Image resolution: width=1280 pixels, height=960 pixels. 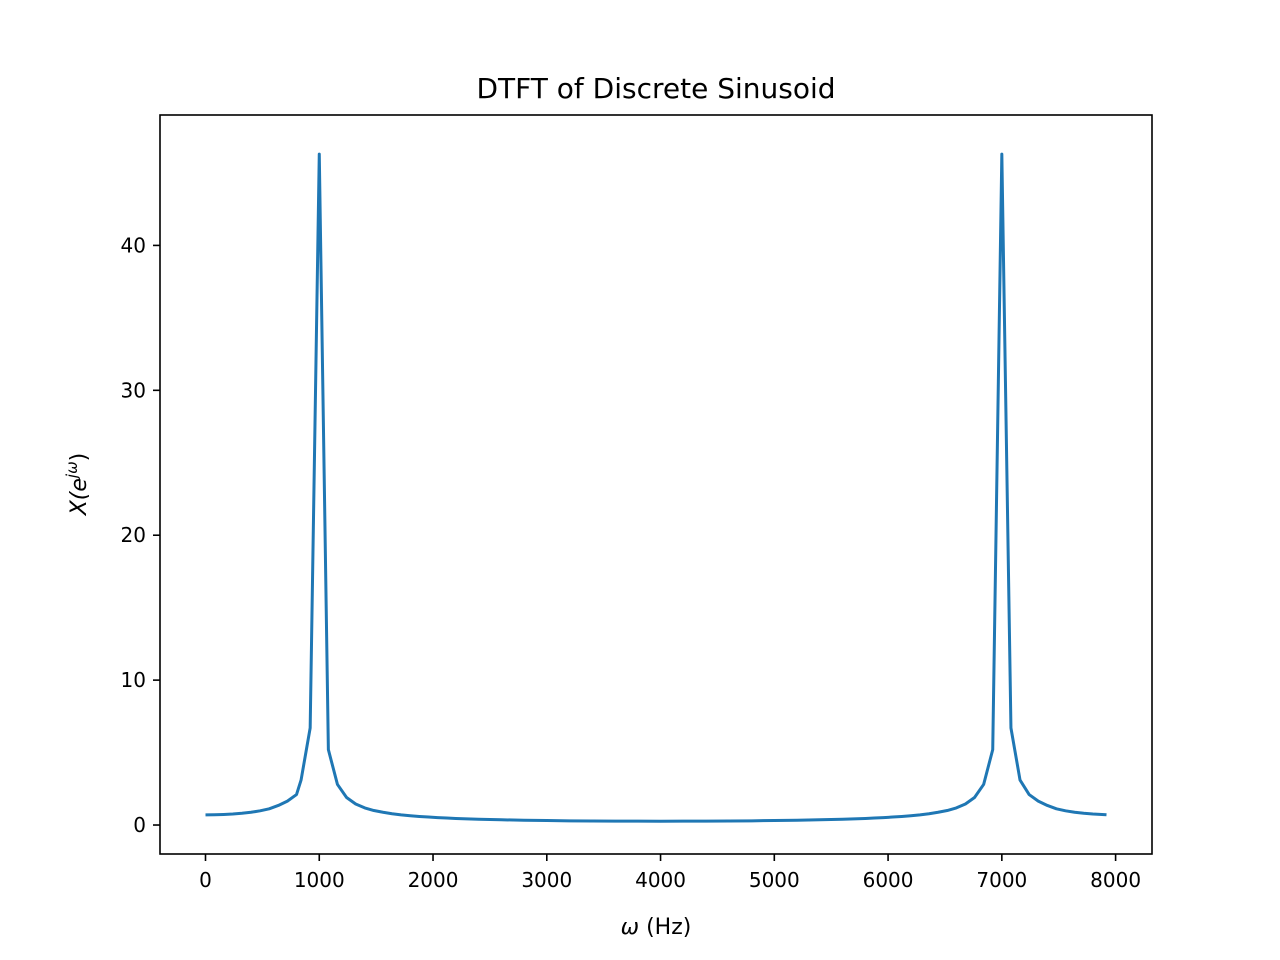 What do you see at coordinates (133, 245) in the screenshot?
I see `y-tick-label: 40` at bounding box center [133, 245].